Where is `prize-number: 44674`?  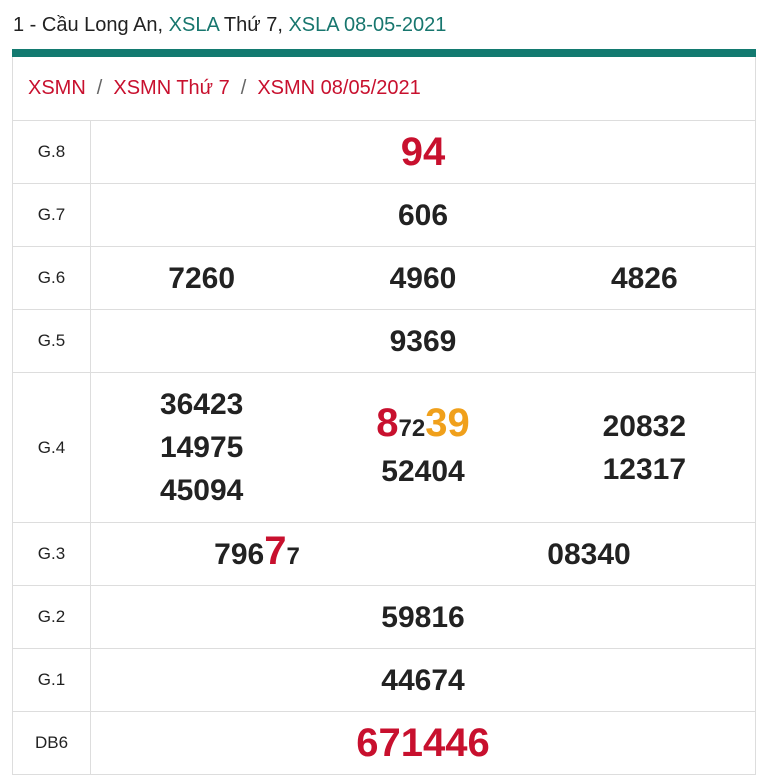 prize-number: 44674 is located at coordinates (423, 680).